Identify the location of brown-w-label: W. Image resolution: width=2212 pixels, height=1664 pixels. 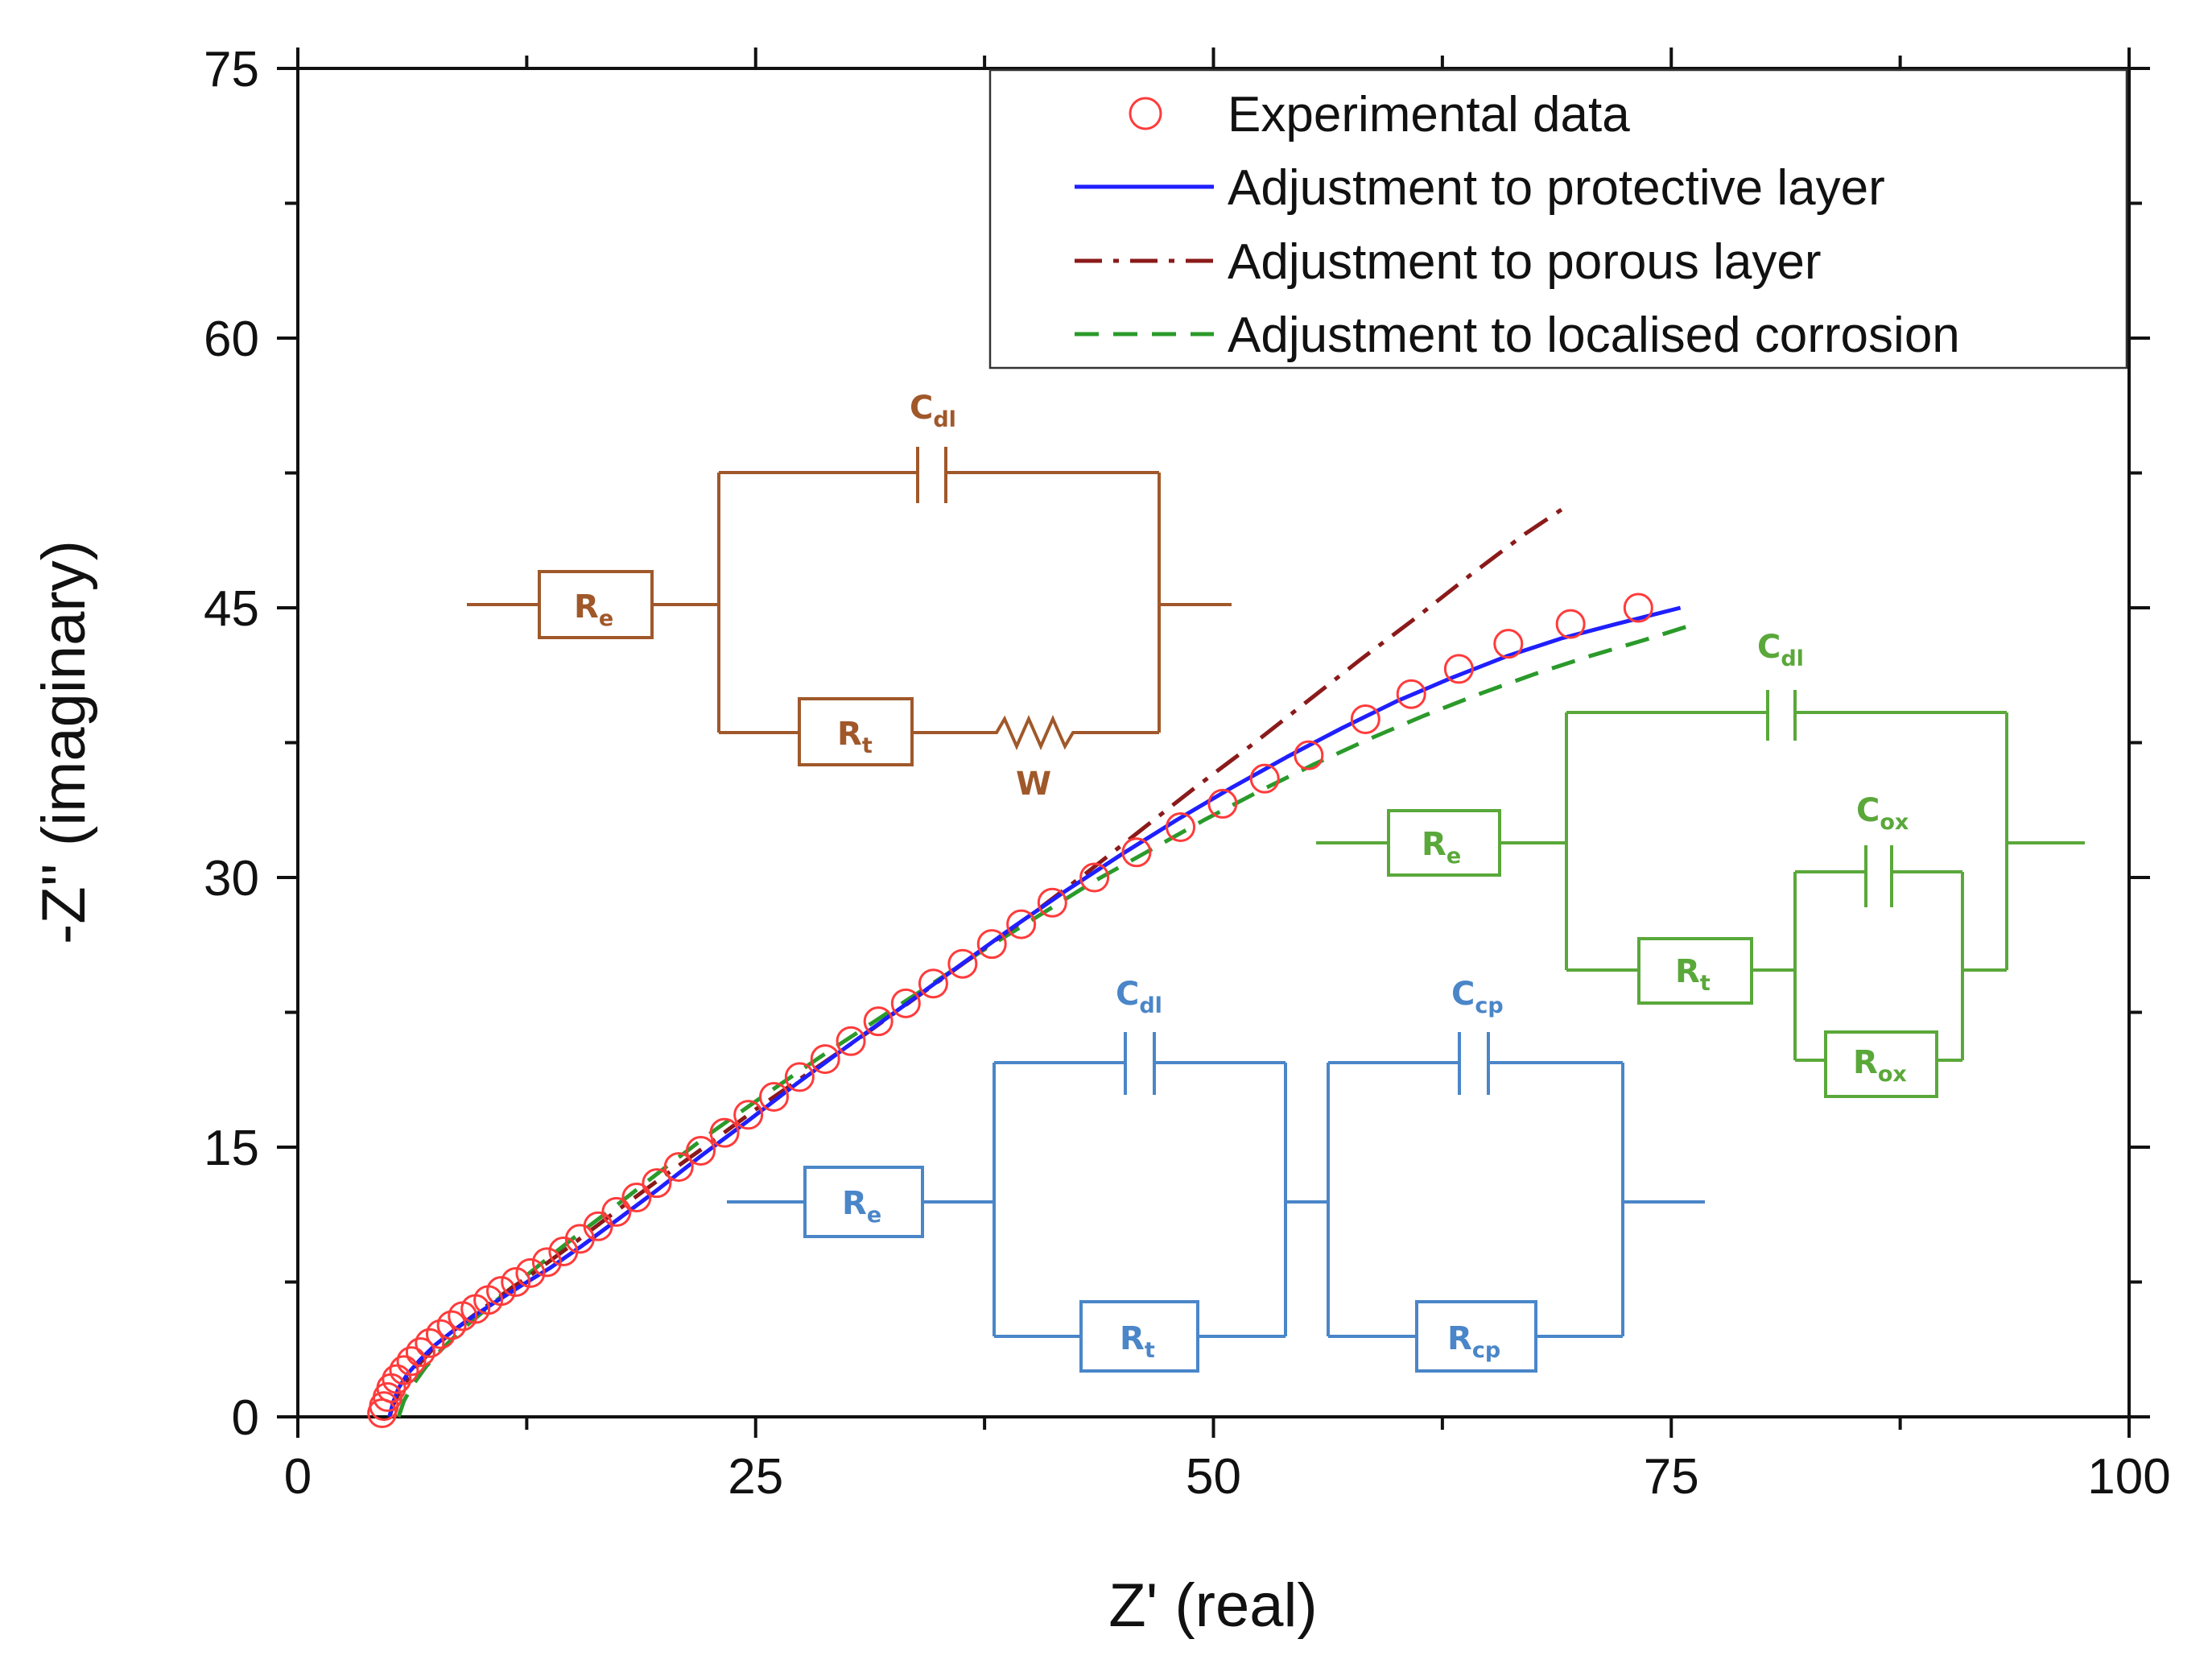
(1033, 784).